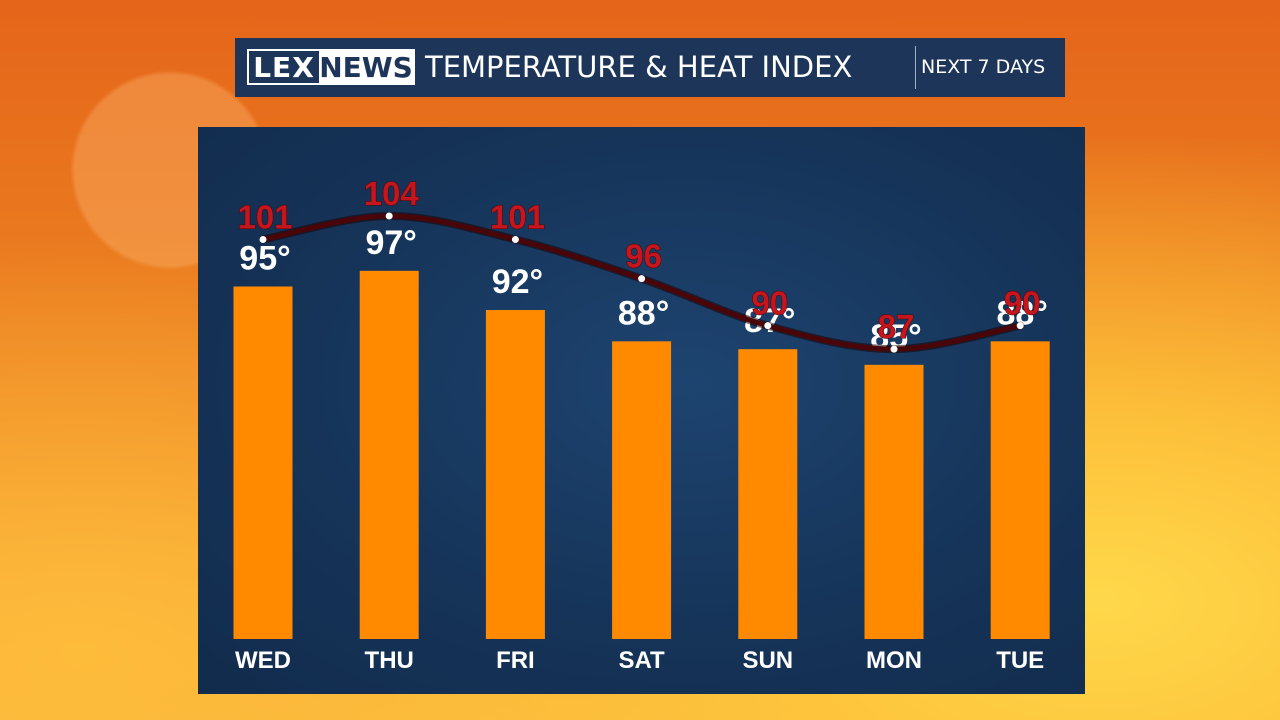 Image resolution: width=1280 pixels, height=720 pixels. Describe the element at coordinates (1020, 660) in the screenshot. I see `day-tick-label: TUE` at that location.